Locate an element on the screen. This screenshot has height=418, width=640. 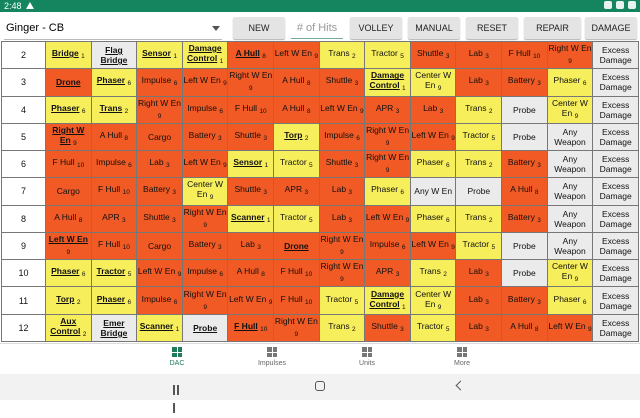
recents-icon is located at coordinates (178, 397).